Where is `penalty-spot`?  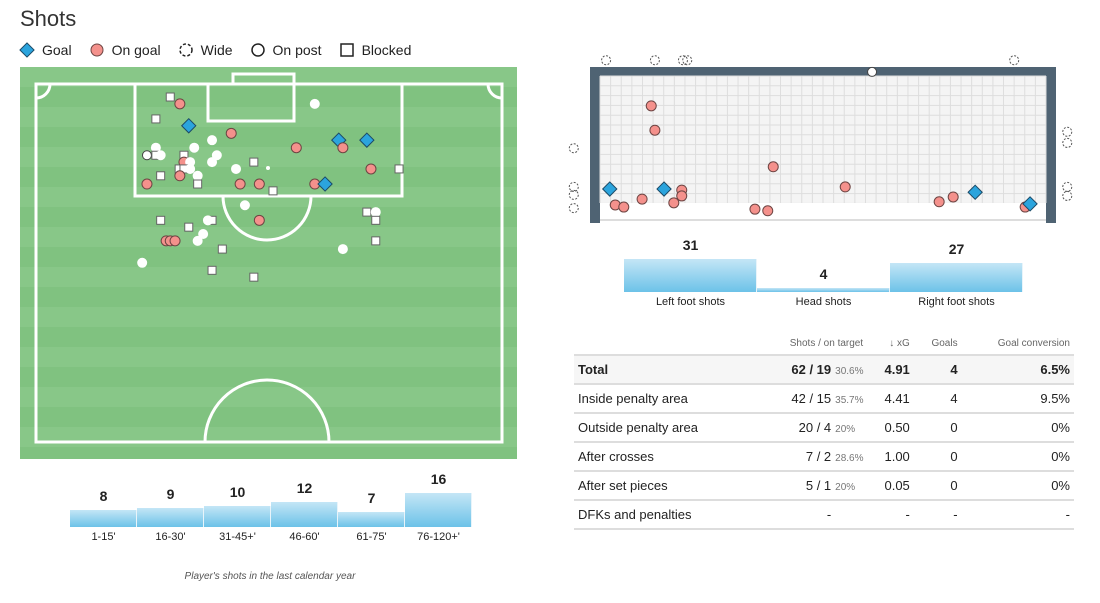
penalty-spot is located at coordinates (268, 168).